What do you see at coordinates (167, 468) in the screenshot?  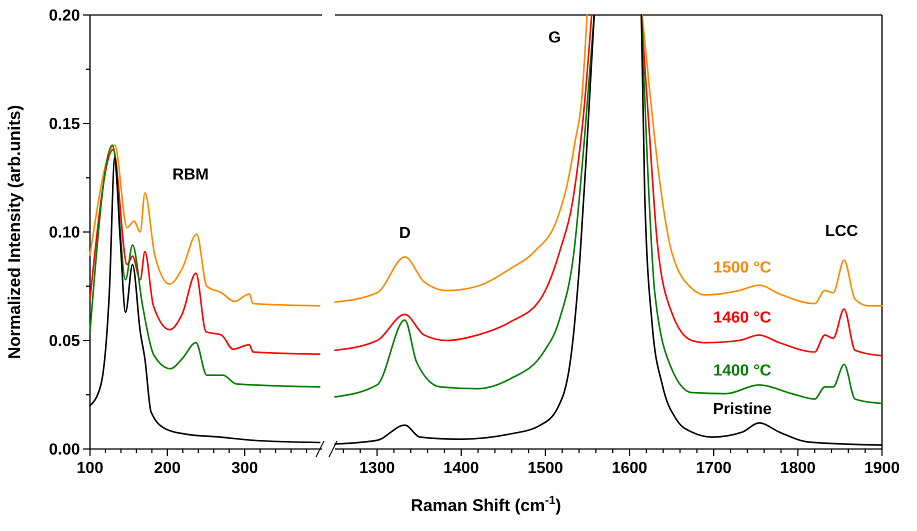 I see `x-tick-label: 200` at bounding box center [167, 468].